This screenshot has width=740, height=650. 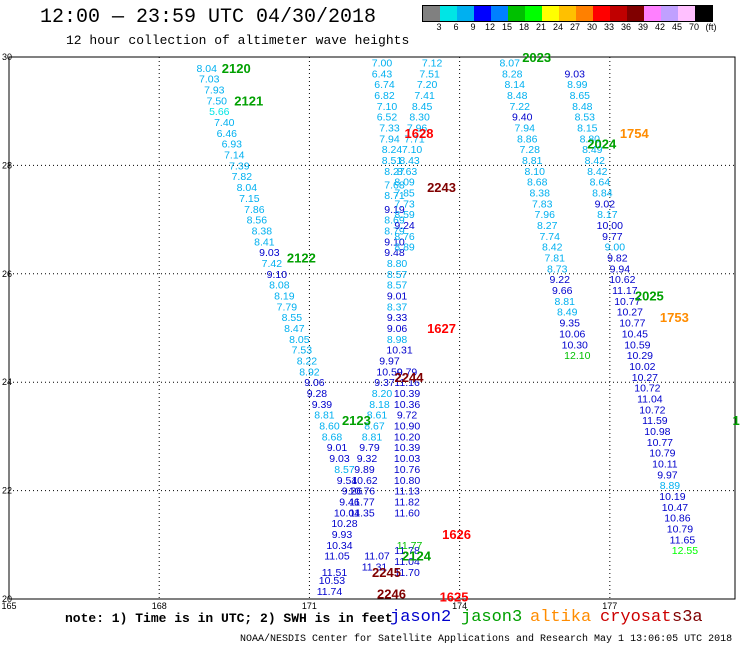 I want to click on wave-height-value: 8.48, so click(x=582, y=107).